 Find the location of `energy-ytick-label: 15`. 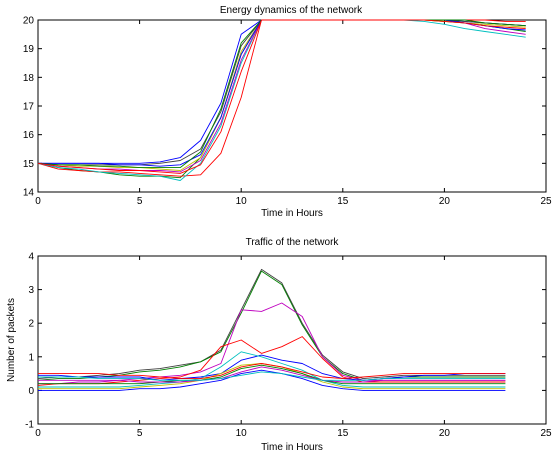

energy-ytick-label: 15 is located at coordinates (29, 164).